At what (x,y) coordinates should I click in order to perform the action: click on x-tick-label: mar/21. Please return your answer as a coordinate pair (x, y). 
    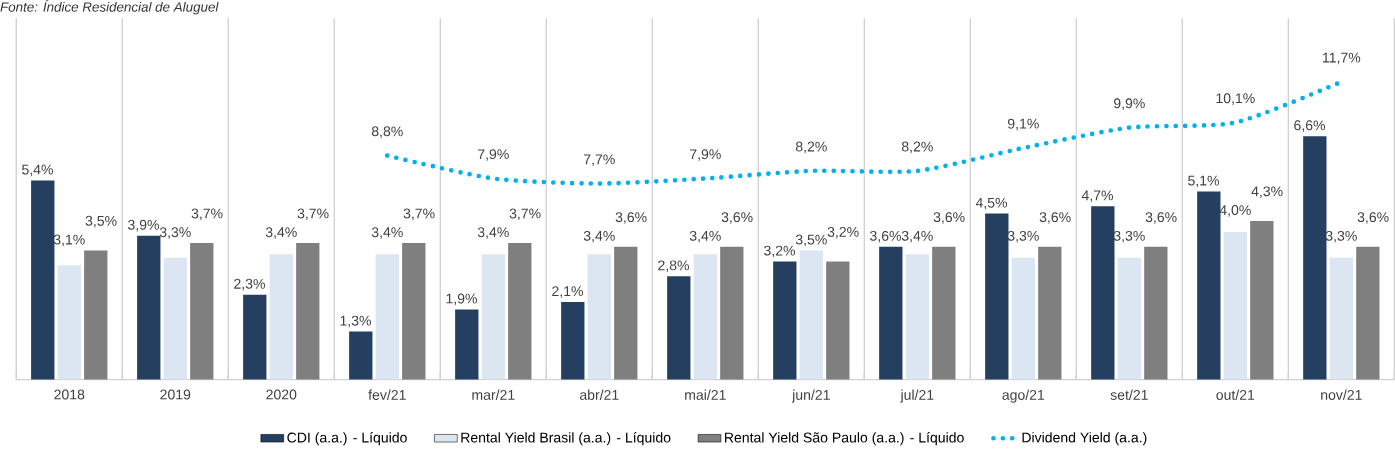
    Looking at the image, I should click on (493, 394).